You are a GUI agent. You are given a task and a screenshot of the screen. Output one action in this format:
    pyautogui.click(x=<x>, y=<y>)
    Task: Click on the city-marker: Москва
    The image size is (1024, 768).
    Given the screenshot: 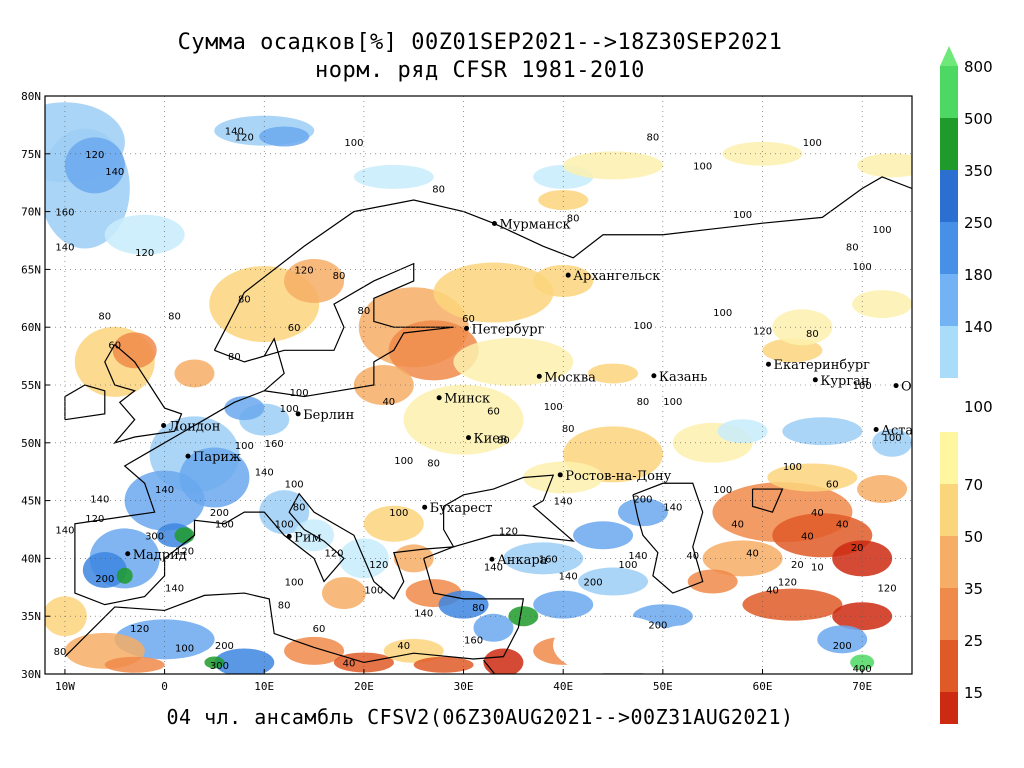 What is the action you would take?
    pyautogui.click(x=566, y=377)
    